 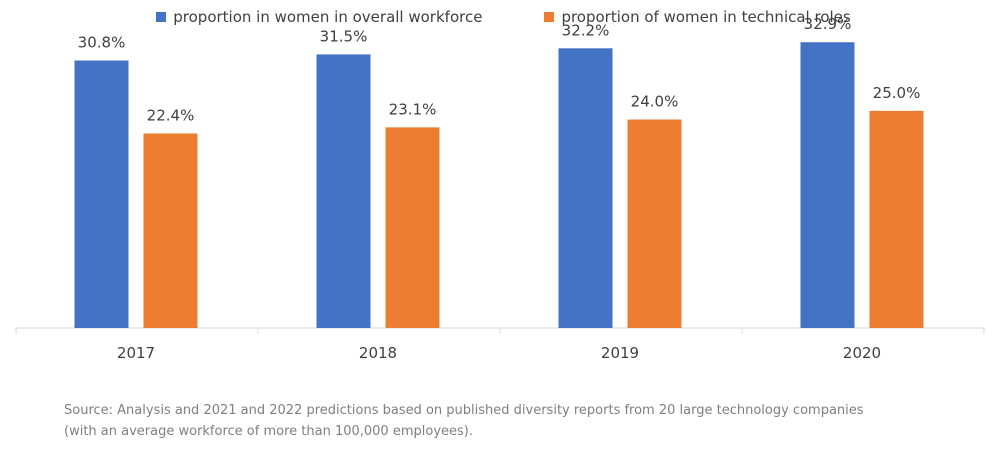 I want to click on bar-overall-2018, so click(x=343, y=191).